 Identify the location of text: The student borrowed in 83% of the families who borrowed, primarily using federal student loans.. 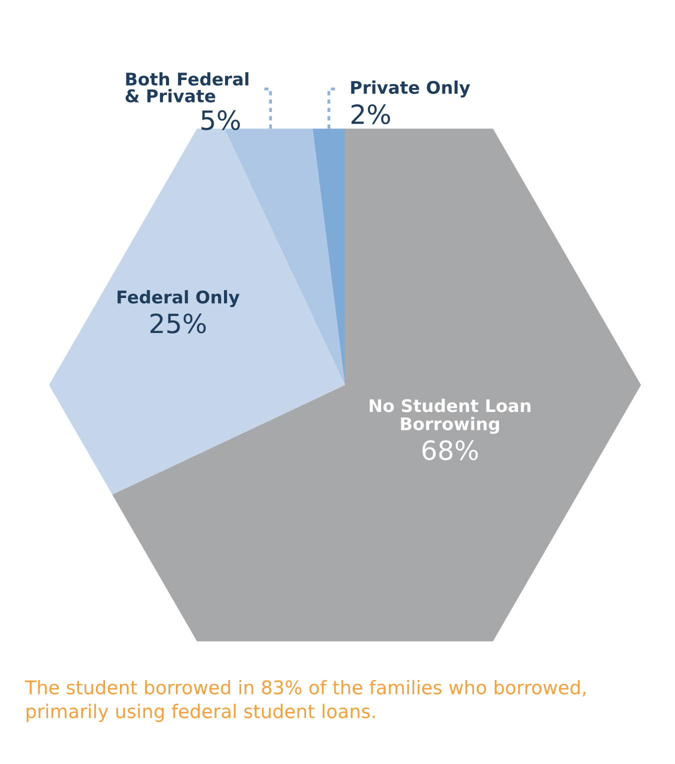
(305, 701).